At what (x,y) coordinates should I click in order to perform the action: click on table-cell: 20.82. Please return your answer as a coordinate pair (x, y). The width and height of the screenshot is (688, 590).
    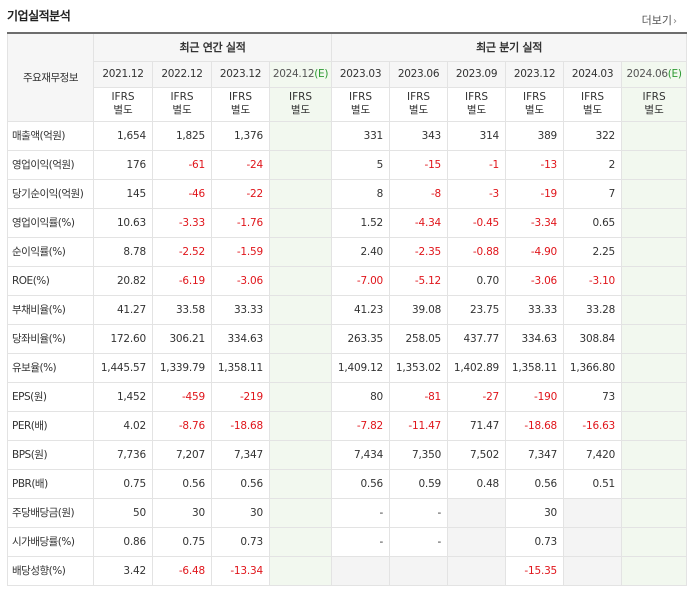
    Looking at the image, I should click on (123, 280).